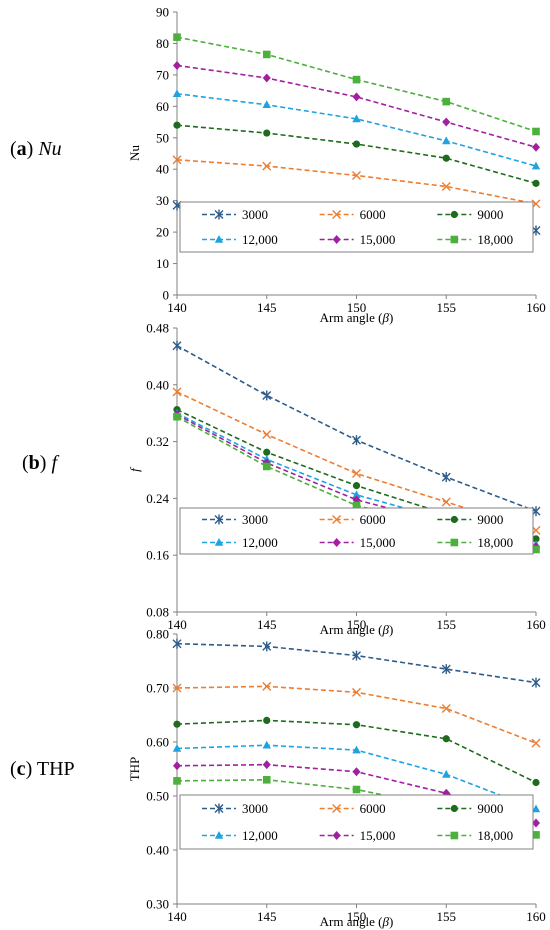 This screenshot has height=930, width=550. Describe the element at coordinates (157, 384) in the screenshot. I see `y-tick-label: 0.40` at that location.